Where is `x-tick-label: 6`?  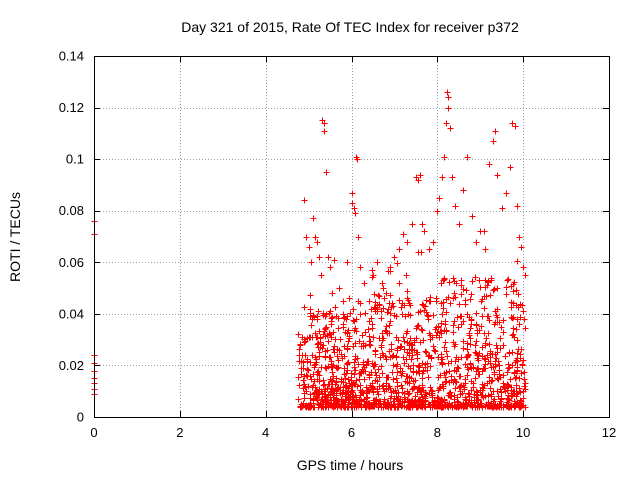 x-tick-label: 6 is located at coordinates (351, 432).